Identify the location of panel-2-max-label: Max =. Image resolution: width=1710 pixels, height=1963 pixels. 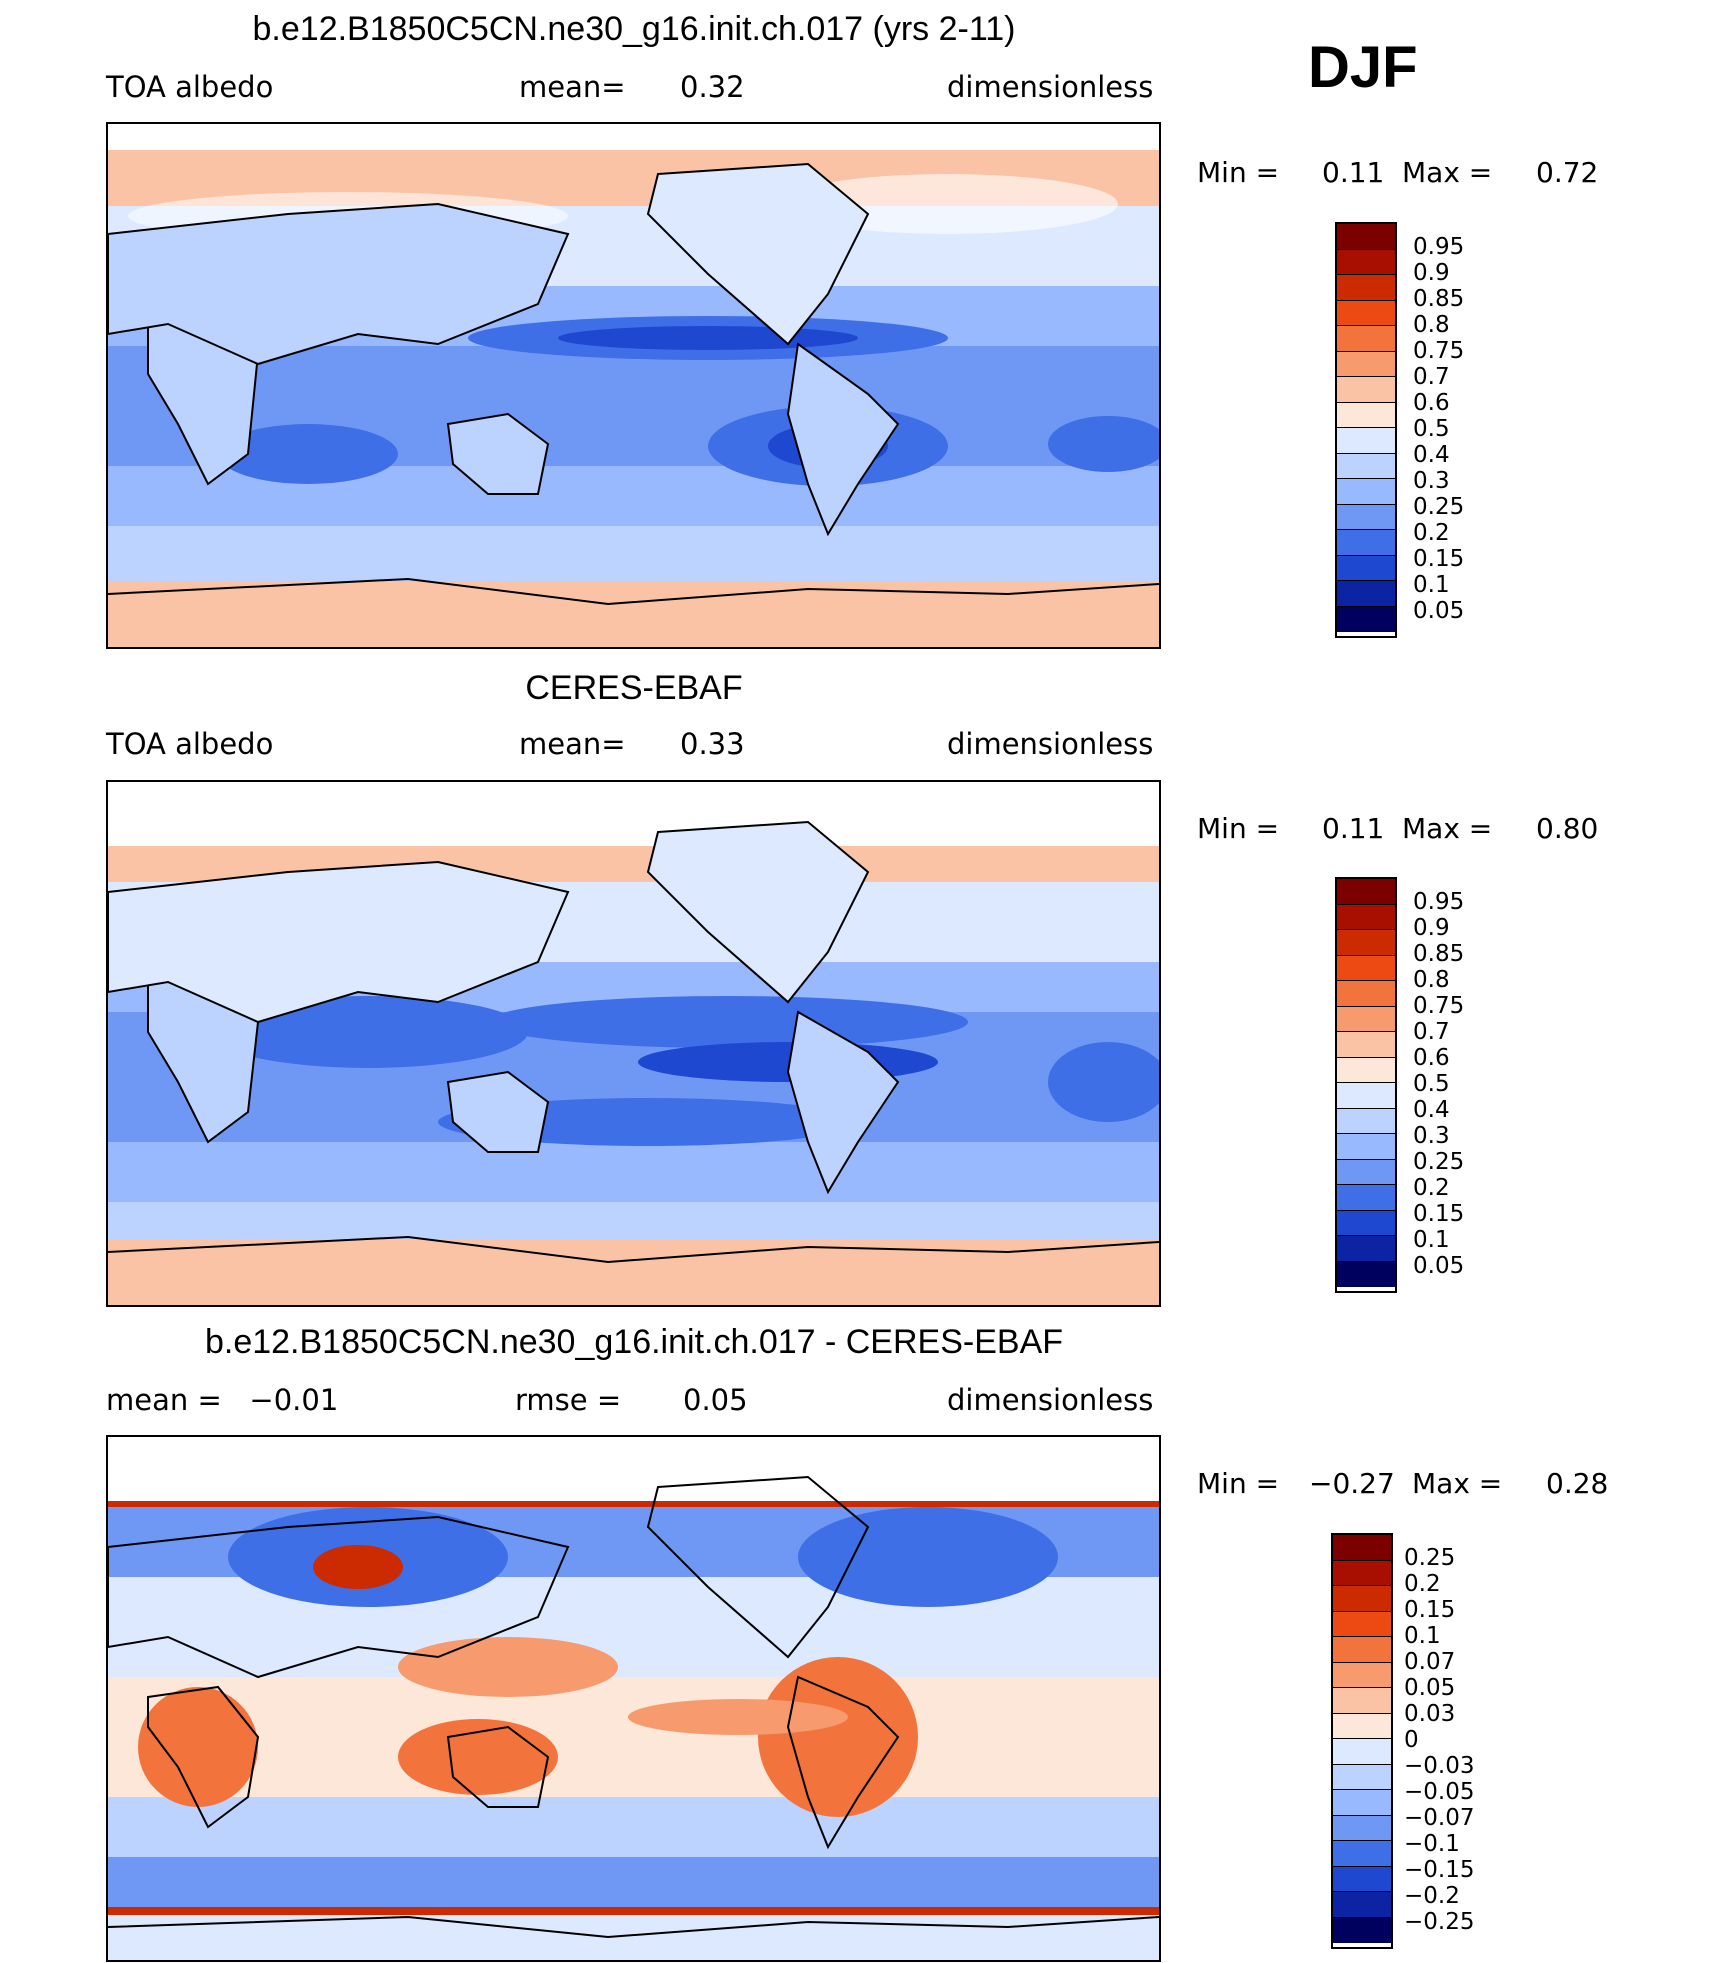
(1447, 828).